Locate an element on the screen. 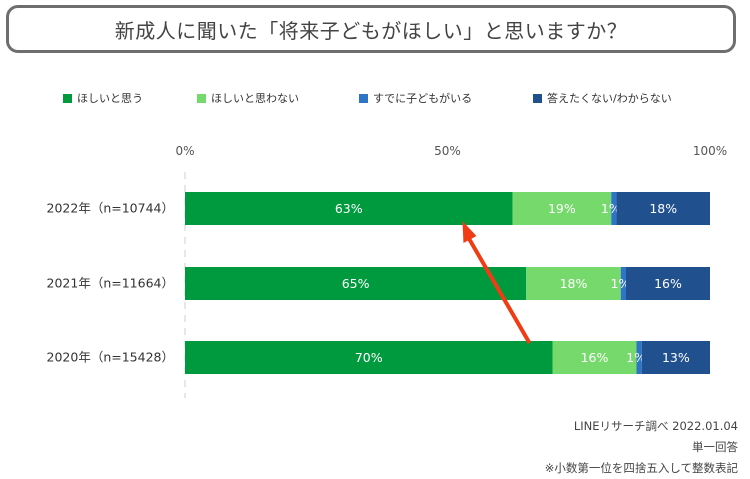 This screenshot has width=750, height=479. category-label: 2020年（n=15428） is located at coordinates (110, 357).